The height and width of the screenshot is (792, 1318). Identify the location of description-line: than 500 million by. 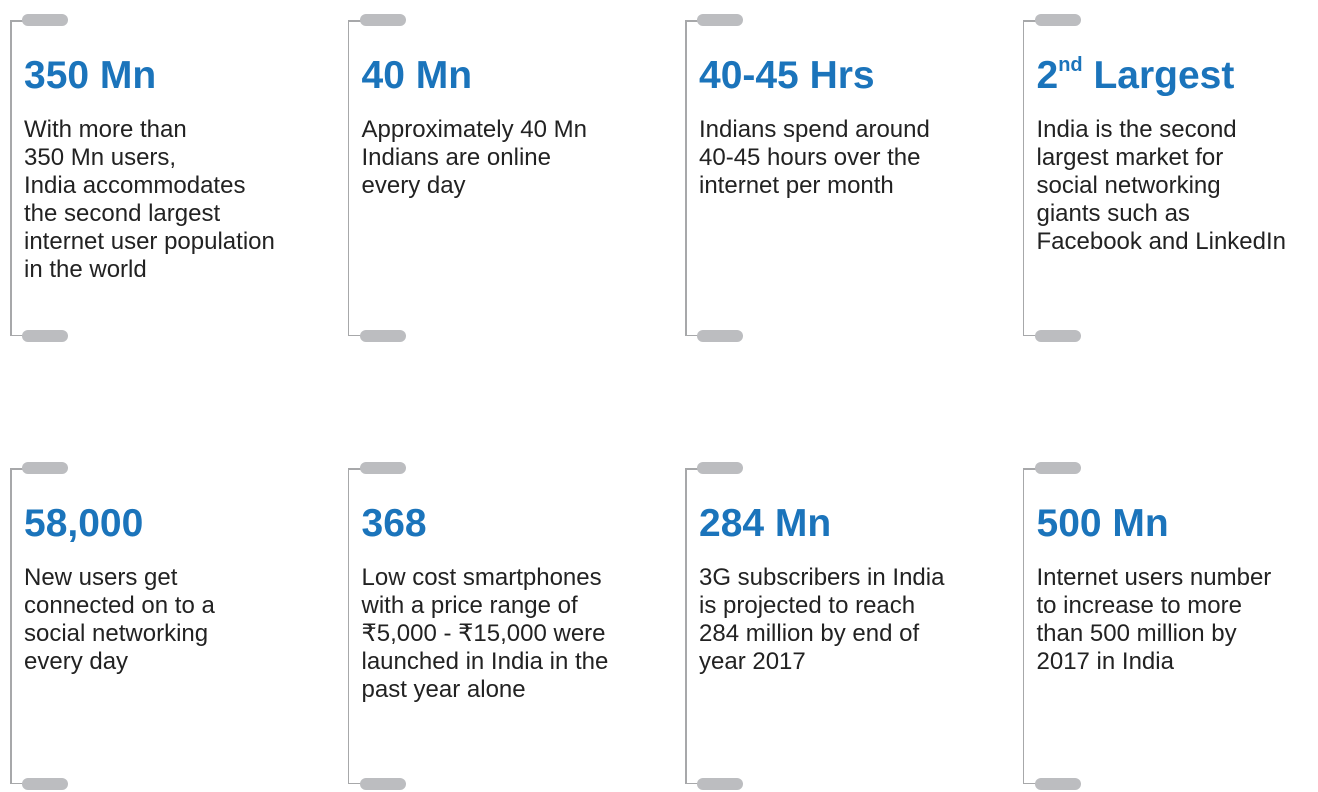
(1136, 633).